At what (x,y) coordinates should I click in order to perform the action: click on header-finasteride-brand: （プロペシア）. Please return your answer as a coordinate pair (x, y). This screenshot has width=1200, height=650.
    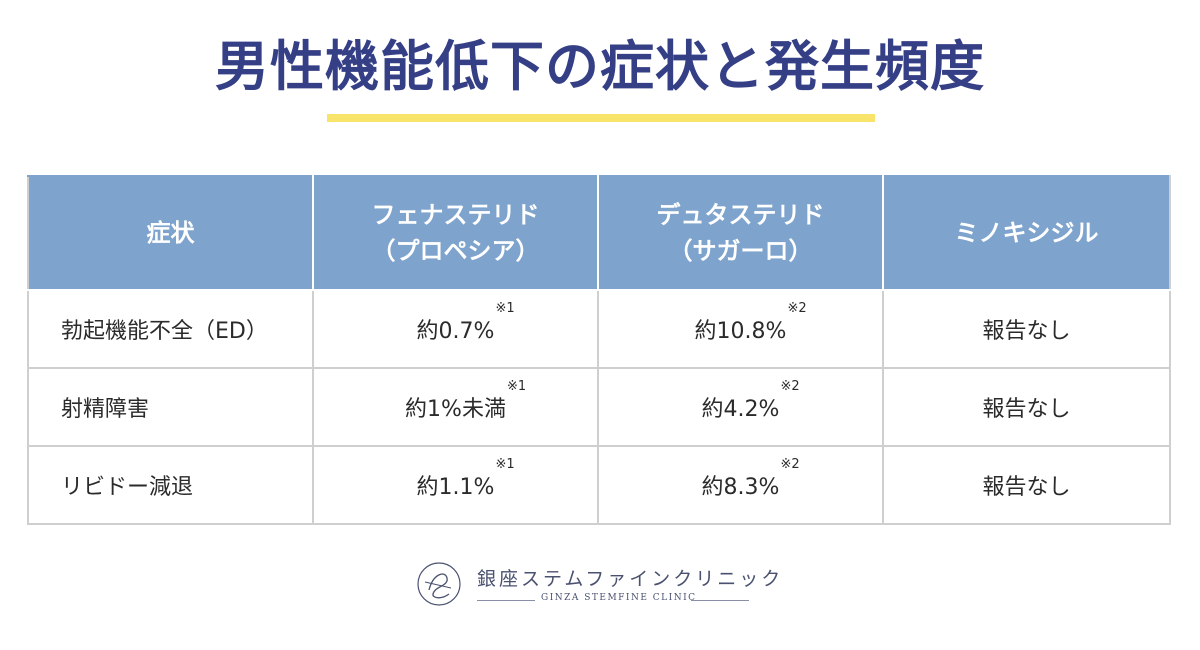
    Looking at the image, I should click on (455, 251).